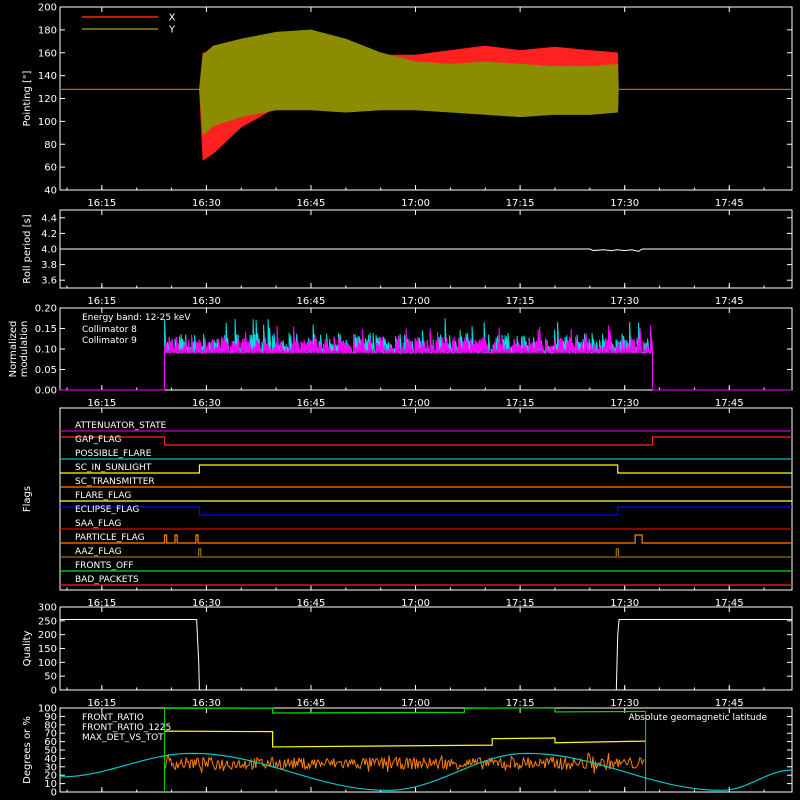 The width and height of the screenshot is (800, 800). What do you see at coordinates (49, 234) in the screenshot?
I see `y-tick-label: 4.2` at bounding box center [49, 234].